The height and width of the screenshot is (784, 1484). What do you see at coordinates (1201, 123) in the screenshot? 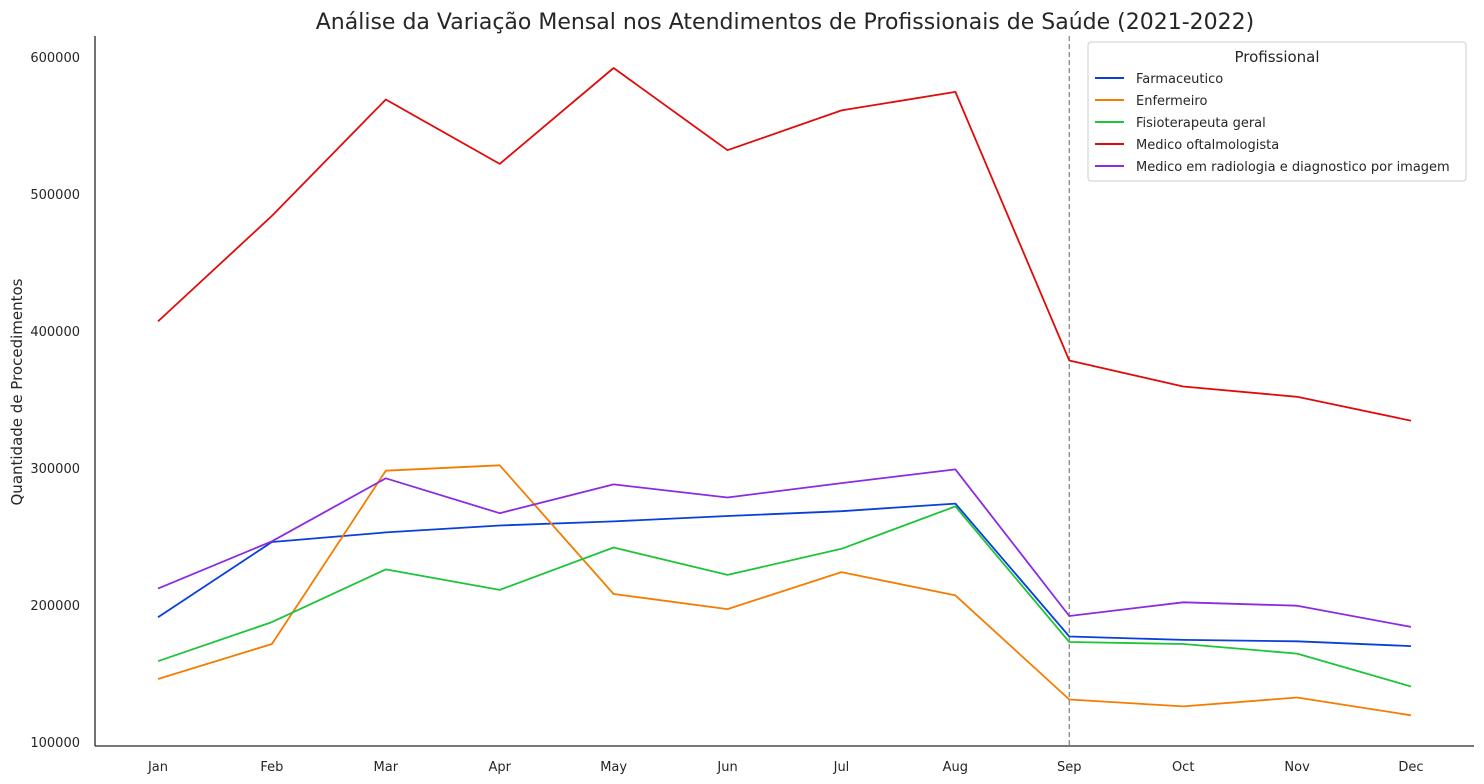
I see `legend-entry: Fisioterapeuta geral` at bounding box center [1201, 123].